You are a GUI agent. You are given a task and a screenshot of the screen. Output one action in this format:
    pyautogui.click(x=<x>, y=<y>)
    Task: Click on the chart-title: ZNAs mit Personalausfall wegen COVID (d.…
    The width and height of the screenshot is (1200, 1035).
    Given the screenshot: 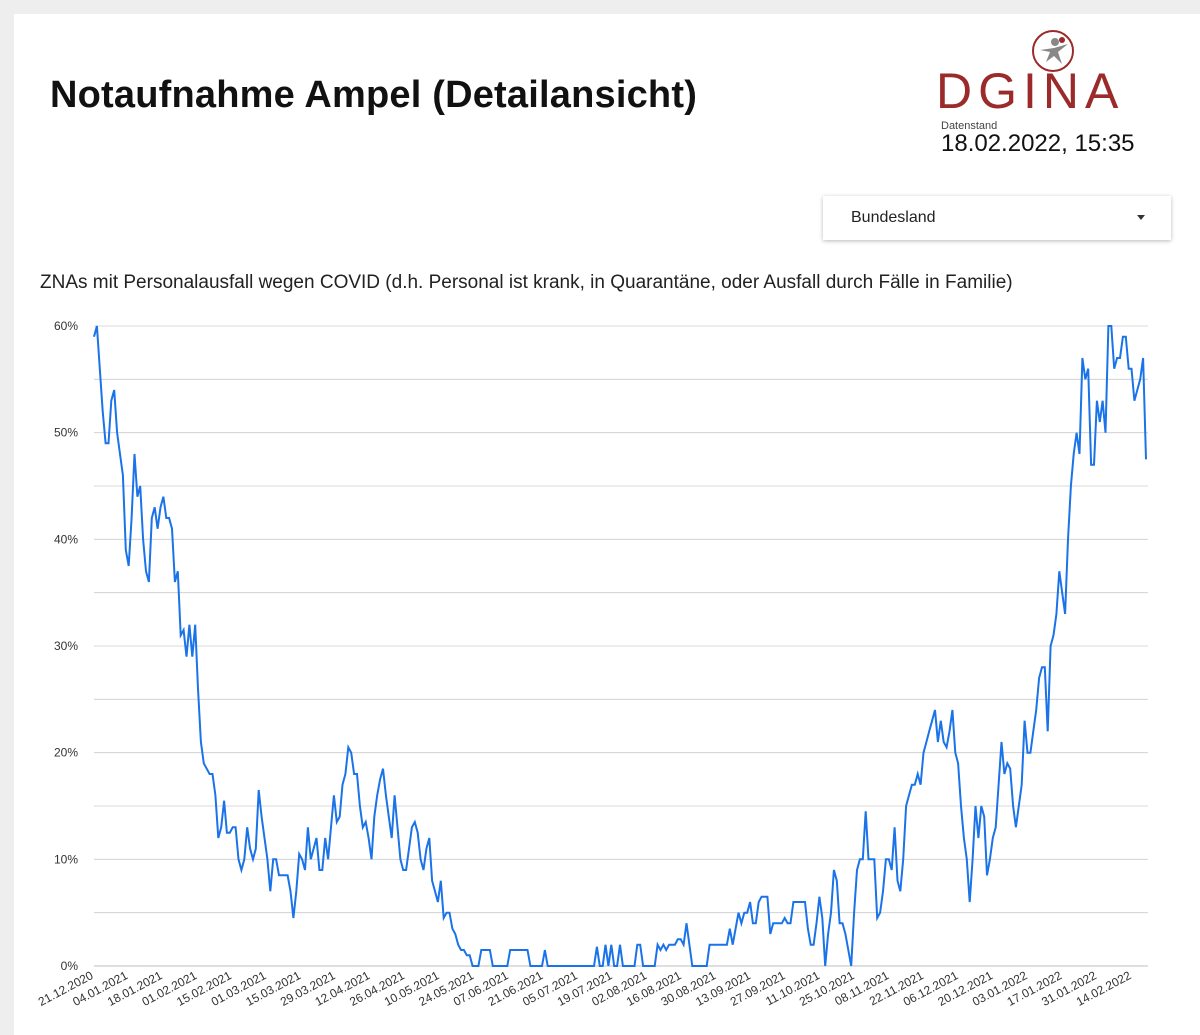 What is the action you would take?
    pyautogui.click(x=526, y=282)
    